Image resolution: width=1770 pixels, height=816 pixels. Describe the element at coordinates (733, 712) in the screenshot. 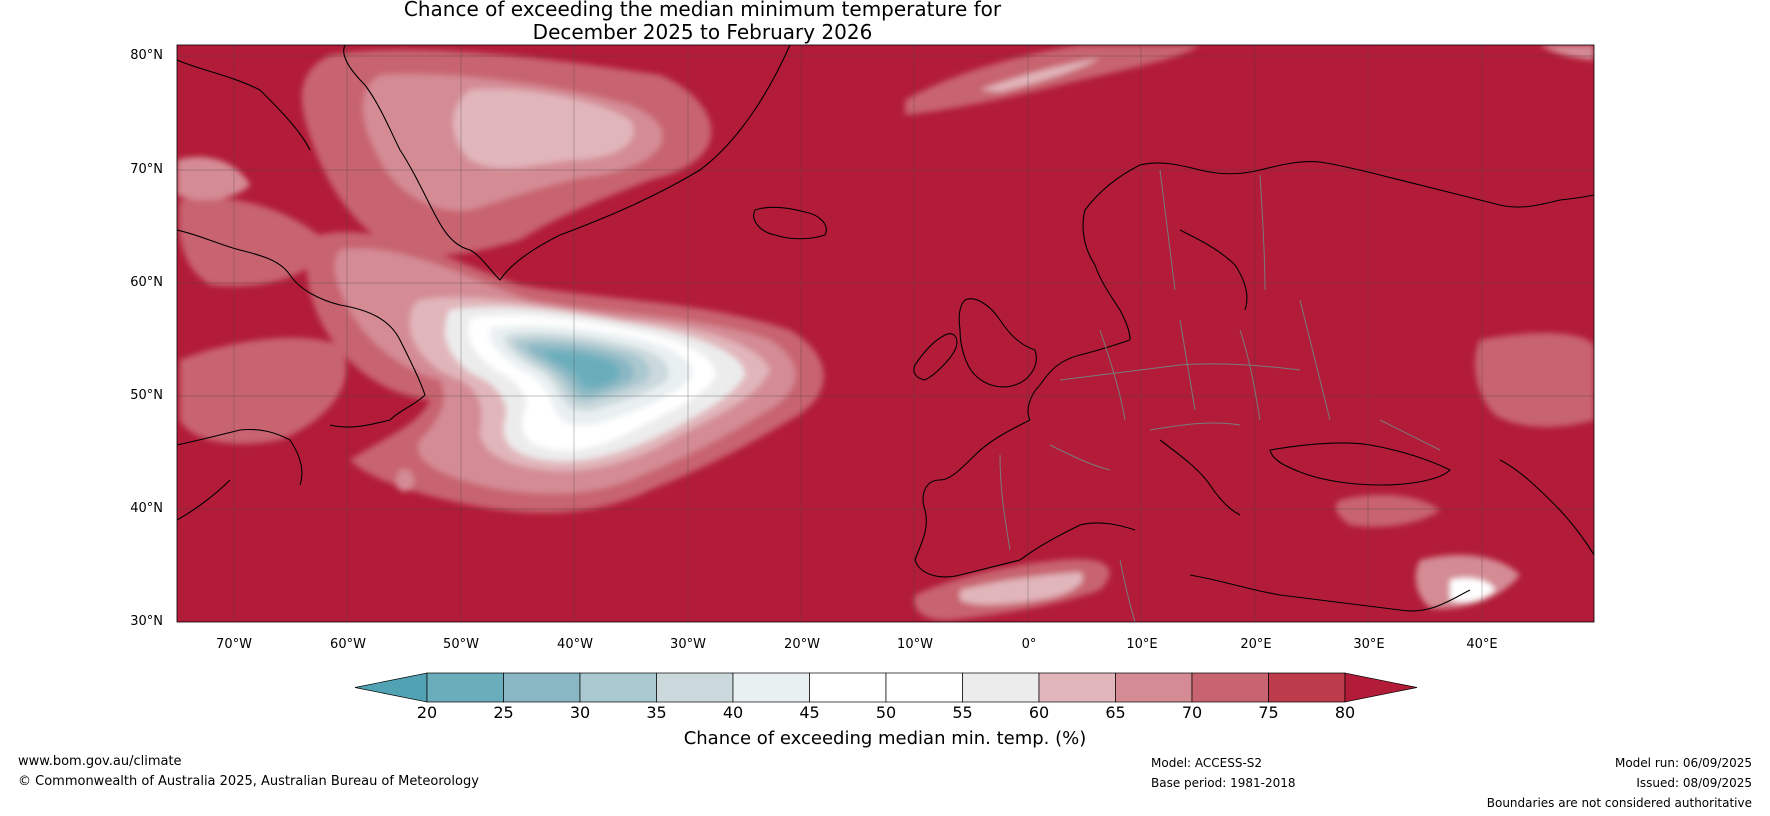

I see `colorbar-tick-label: 40` at that location.